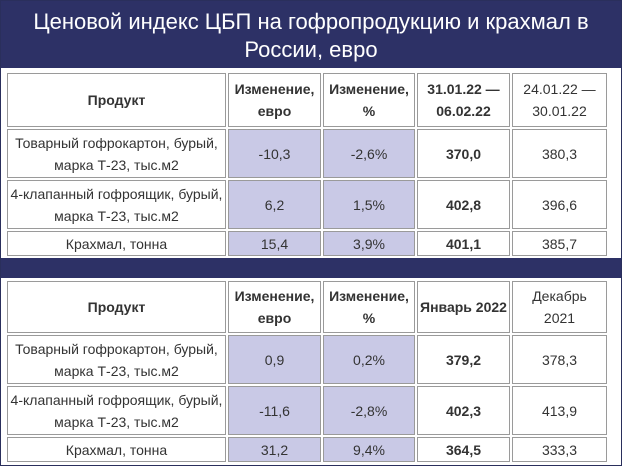 This screenshot has width=622, height=466. Describe the element at coordinates (463, 449) in the screenshot. I see `current-price-value: 364,5` at that location.